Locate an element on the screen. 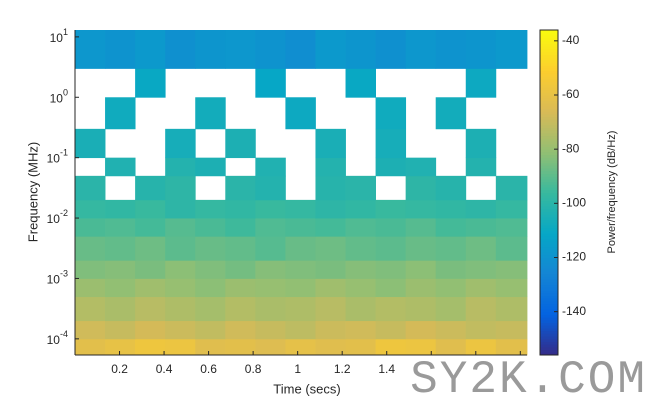 The width and height of the screenshot is (650, 405). colorbar-label: Power/frequency (dB/Hz) is located at coordinates (612, 192).